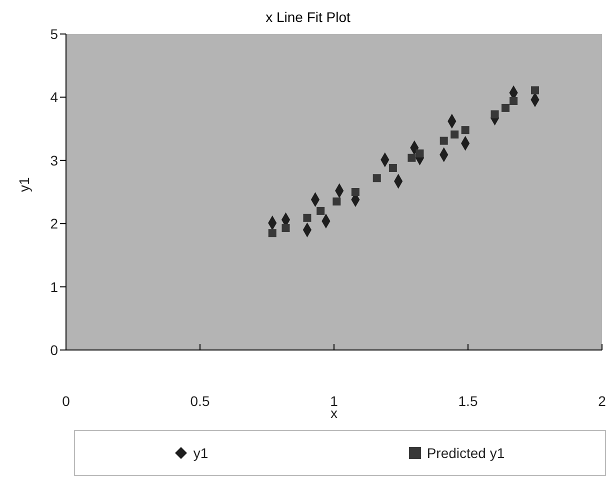  Describe the element at coordinates (200, 400) in the screenshot. I see `x-tick-label: 0.5` at that location.